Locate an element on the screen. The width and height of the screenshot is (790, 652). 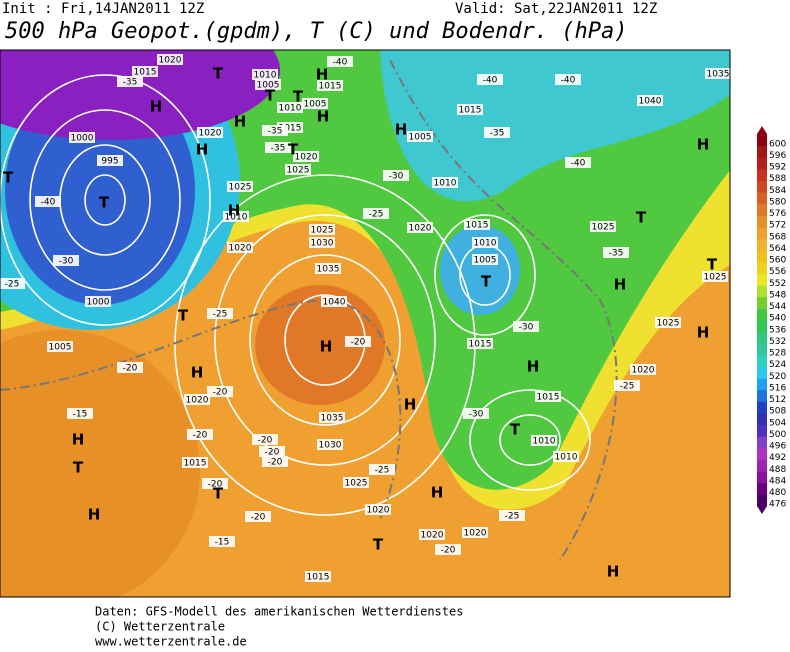
pressure-label: 1005 is located at coordinates (485, 261).